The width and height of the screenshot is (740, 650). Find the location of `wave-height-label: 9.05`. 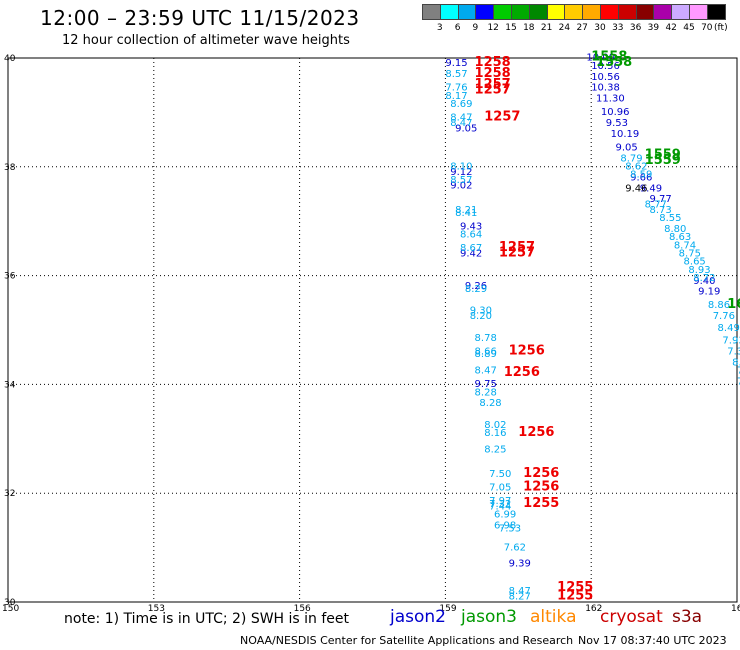

wave-height-label: 9.05 is located at coordinates (627, 147).